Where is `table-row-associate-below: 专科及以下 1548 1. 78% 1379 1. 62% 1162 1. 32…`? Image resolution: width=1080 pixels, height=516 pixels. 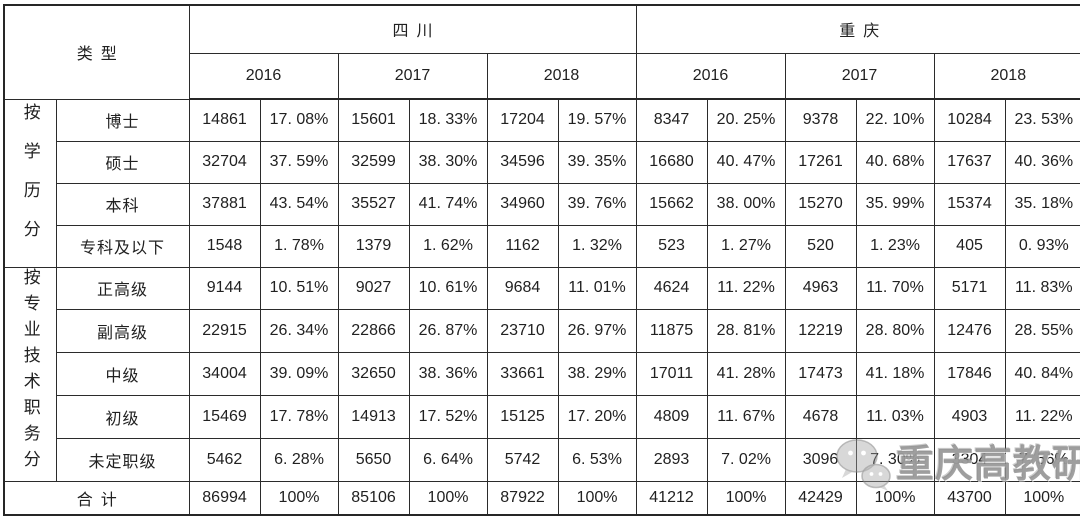
table-row-associate-below: 专科及以下 1548 1. 78% 1379 1. 62% 1162 1. 32… is located at coordinates (542, 246).